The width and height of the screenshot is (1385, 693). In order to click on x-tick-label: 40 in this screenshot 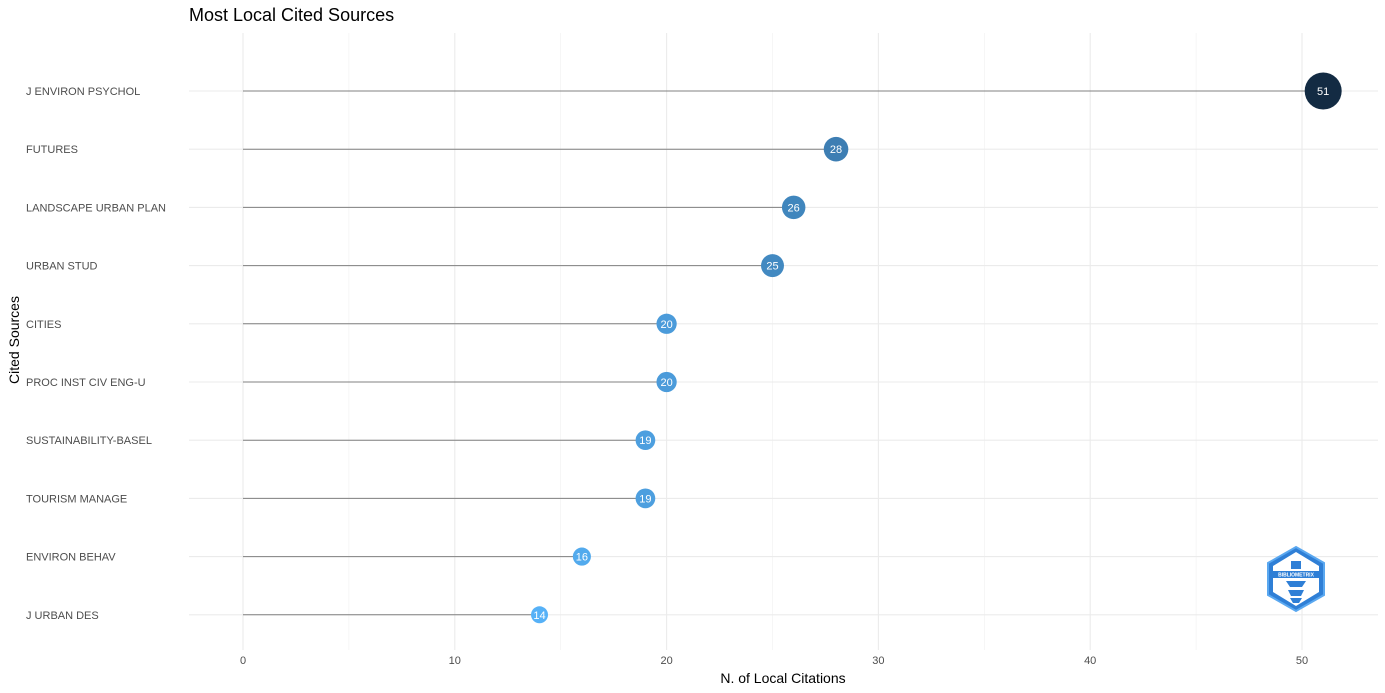, I will do `click(1090, 661)`.